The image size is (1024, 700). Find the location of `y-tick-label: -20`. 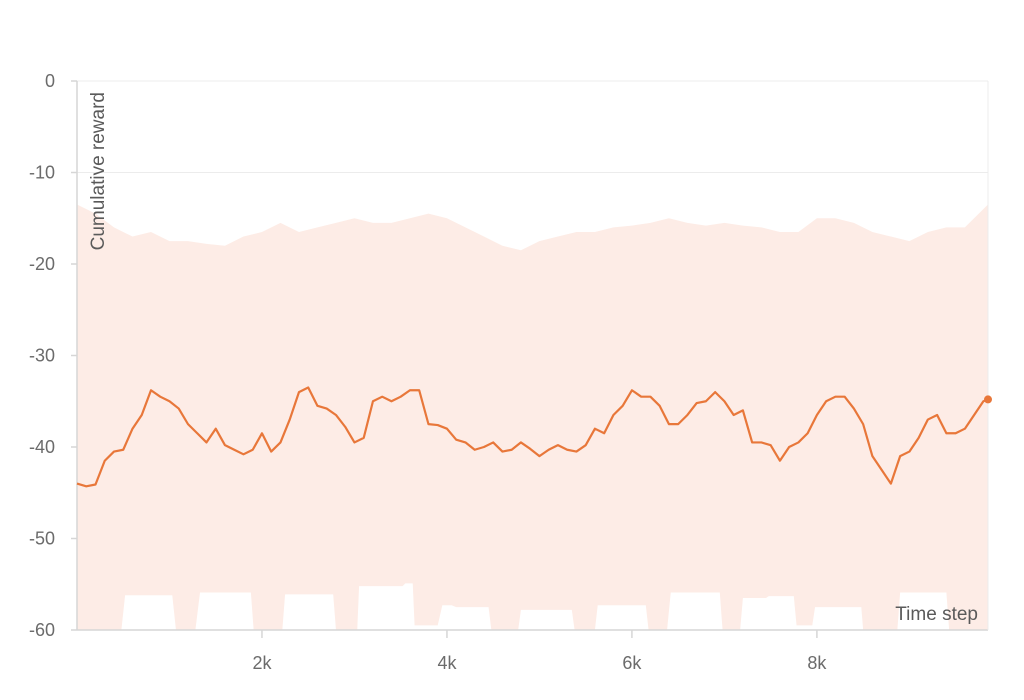

y-tick-label: -20 is located at coordinates (42, 264).